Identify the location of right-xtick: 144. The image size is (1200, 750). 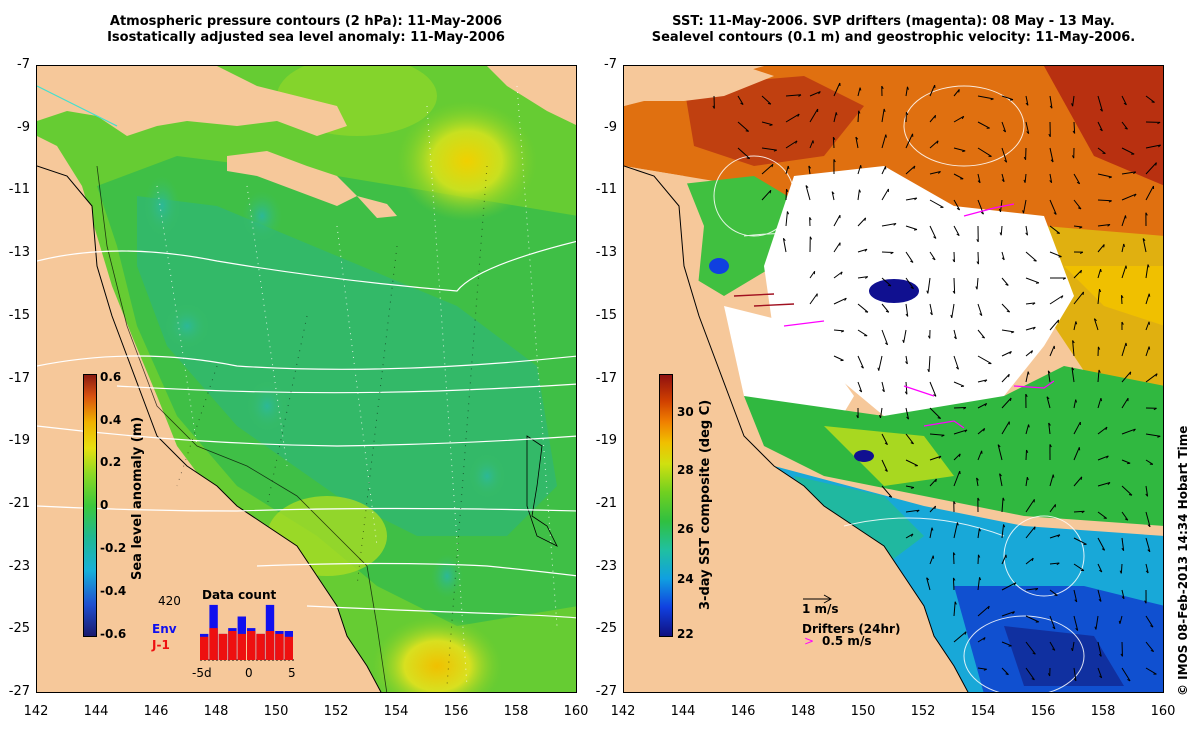
(683, 711).